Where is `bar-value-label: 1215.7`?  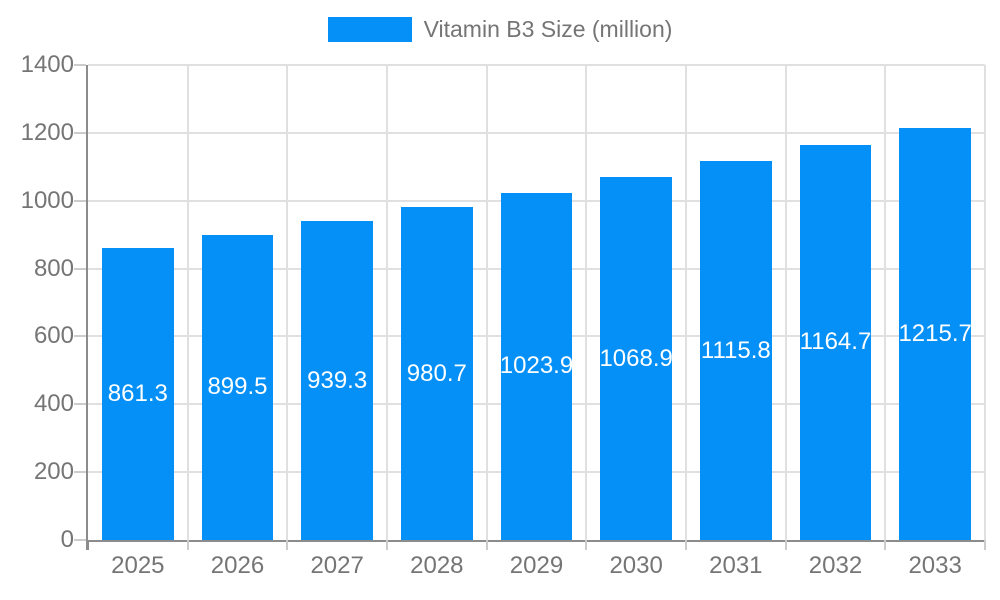
bar-value-label: 1215.7 is located at coordinates (935, 333).